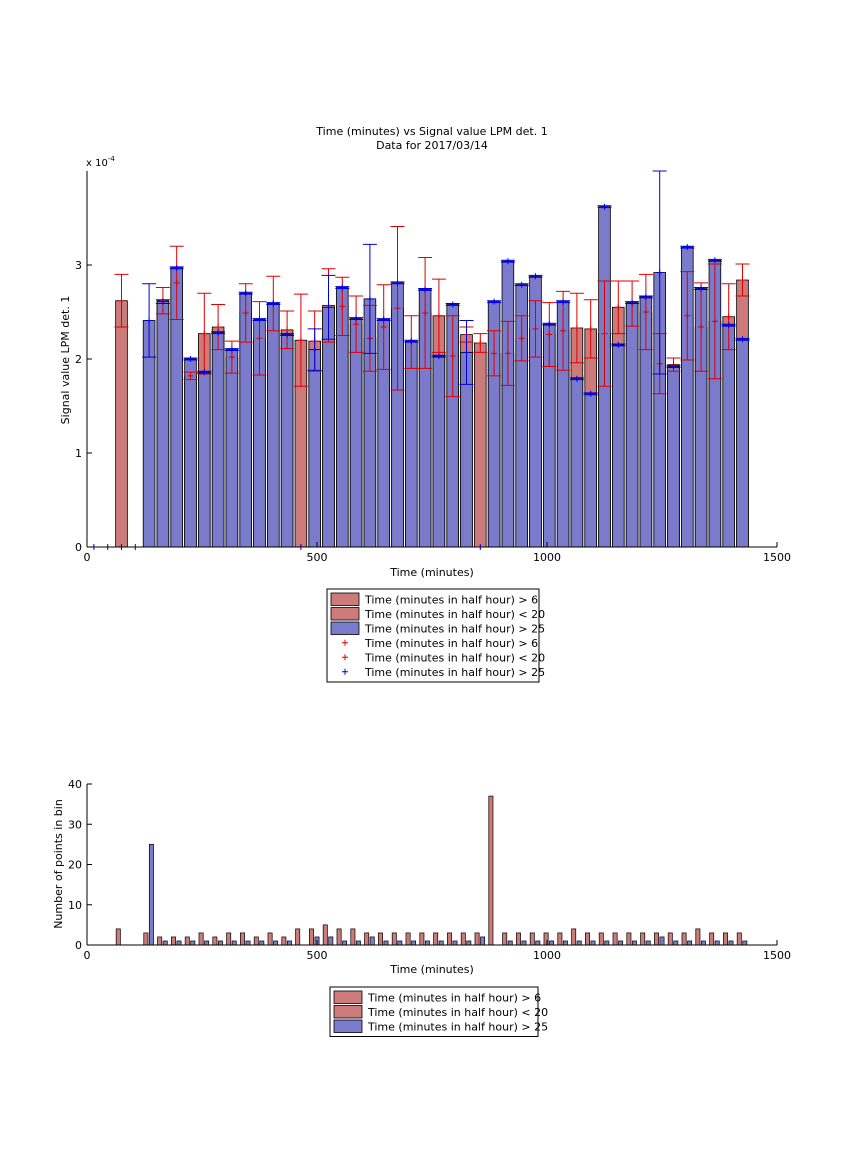  What do you see at coordinates (75, 824) in the screenshot?
I see `y-tick-label: 30` at bounding box center [75, 824].